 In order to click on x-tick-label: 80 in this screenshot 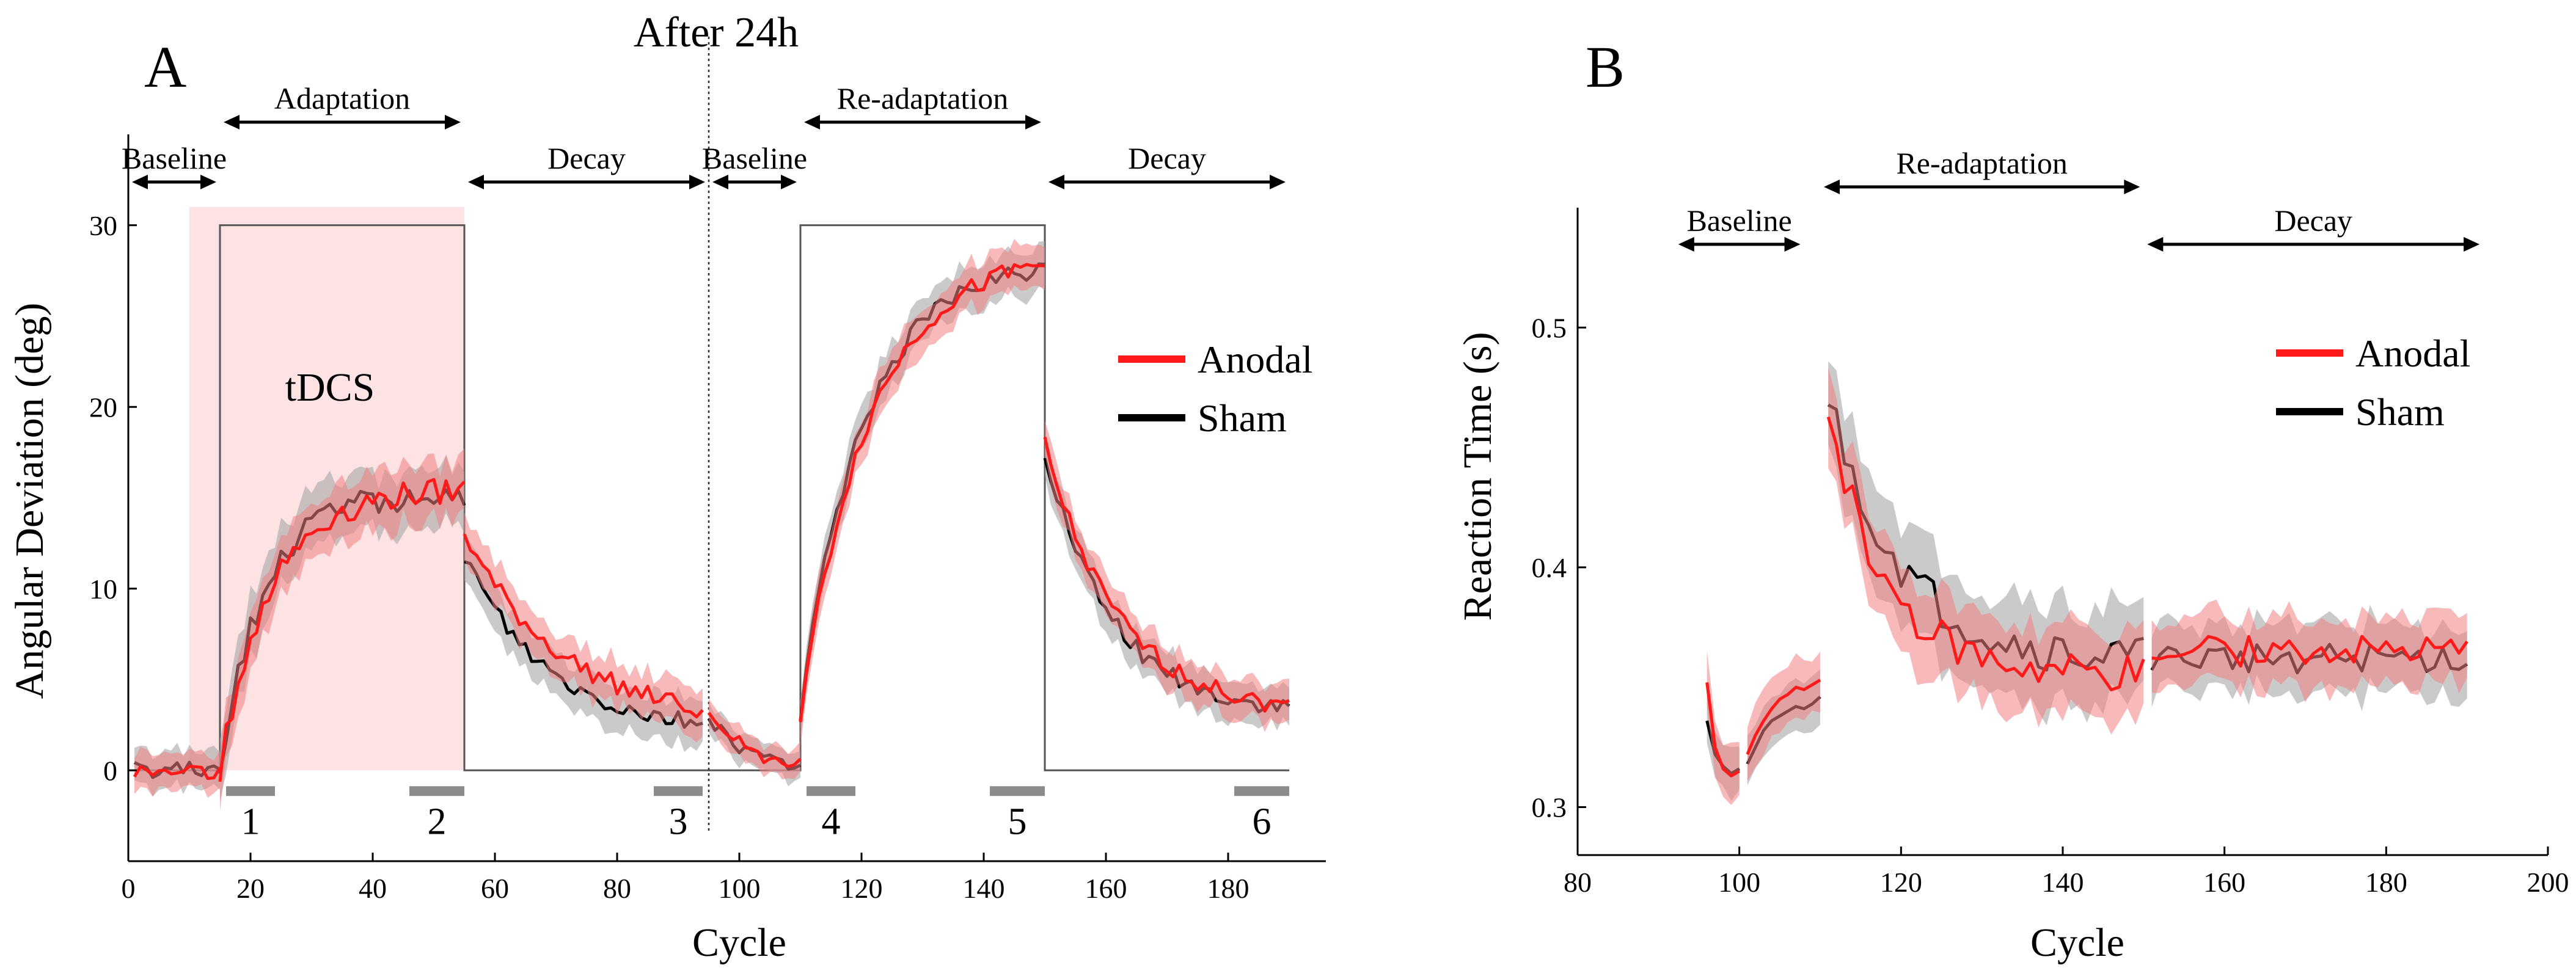, I will do `click(617, 888)`.